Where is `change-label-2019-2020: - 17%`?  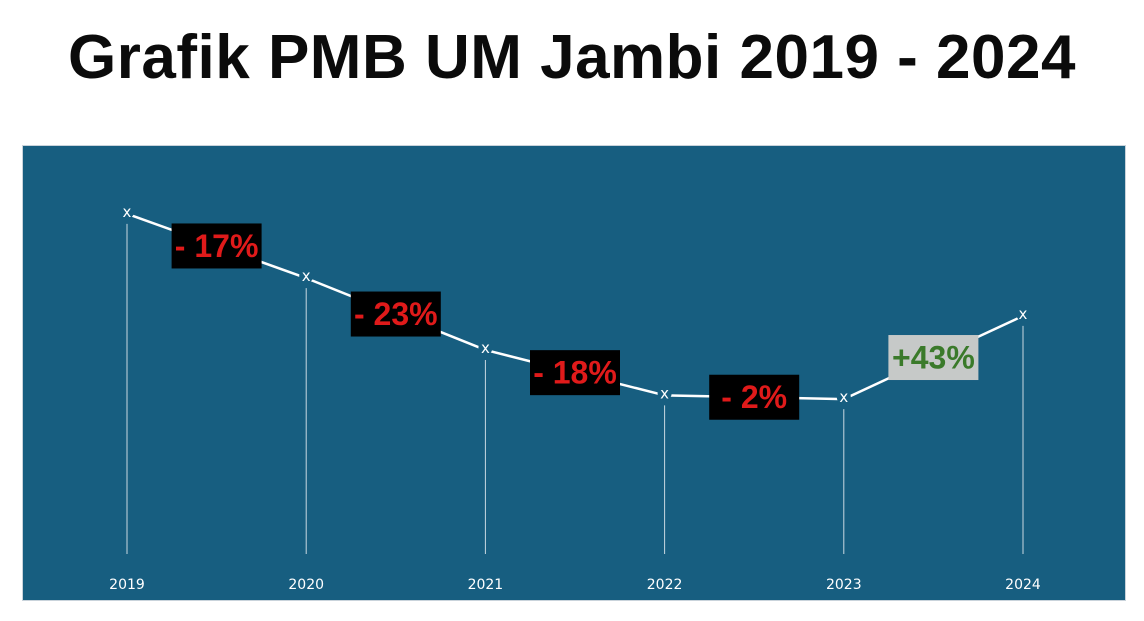
change-label-2019-2020: - 17% is located at coordinates (217, 246).